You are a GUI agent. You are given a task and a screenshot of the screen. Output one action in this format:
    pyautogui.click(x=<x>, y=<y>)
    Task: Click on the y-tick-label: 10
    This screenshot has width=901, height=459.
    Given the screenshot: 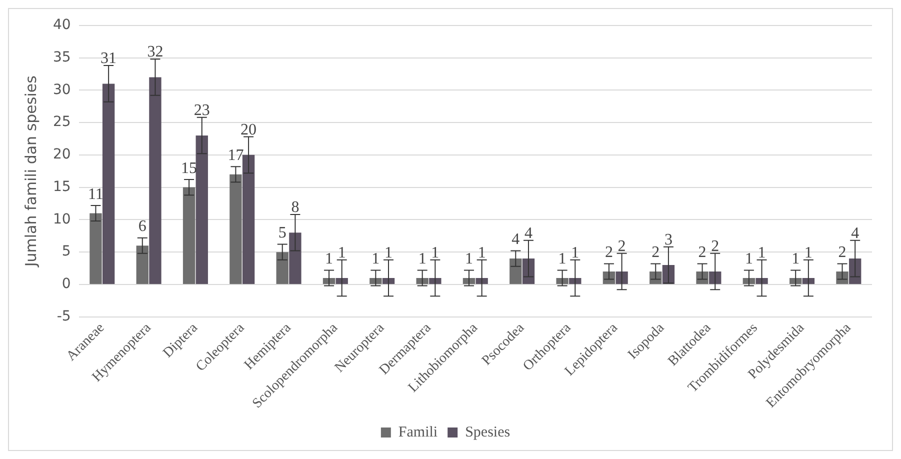 What is the action you would take?
    pyautogui.click(x=61, y=219)
    